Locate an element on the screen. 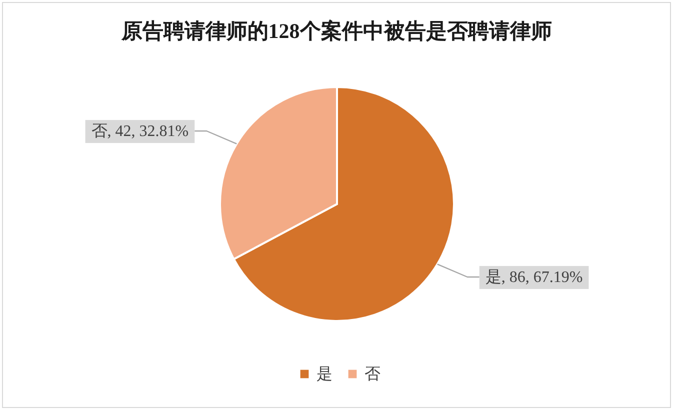  legend-label: 否 is located at coordinates (372, 374).